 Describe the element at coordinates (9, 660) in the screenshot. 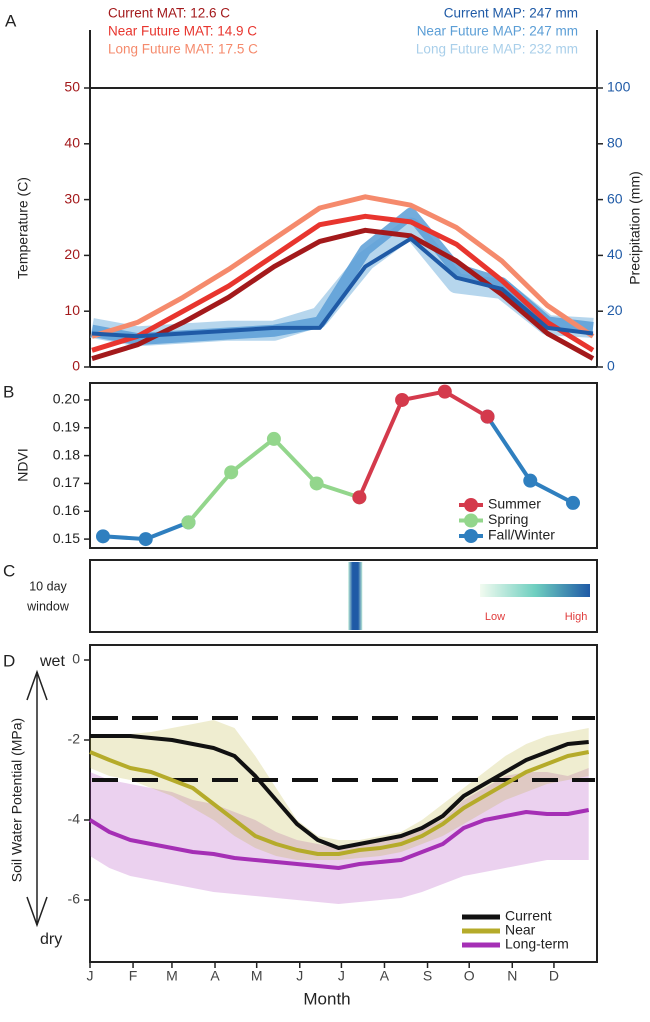

I see `panel-letter: D` at that location.